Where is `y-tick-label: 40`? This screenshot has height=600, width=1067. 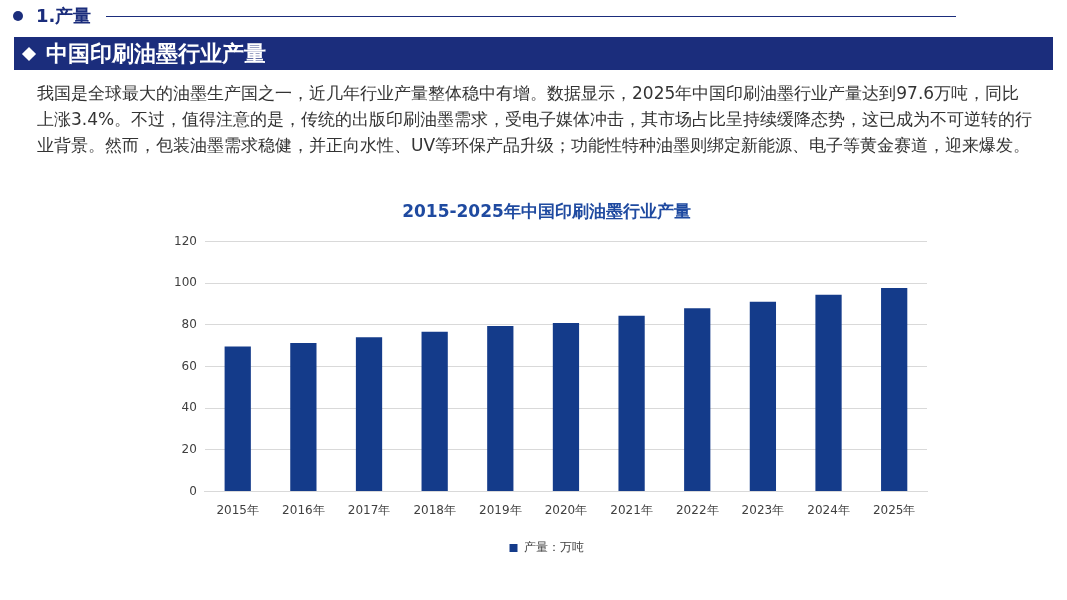 y-tick-label: 40 is located at coordinates (189, 407).